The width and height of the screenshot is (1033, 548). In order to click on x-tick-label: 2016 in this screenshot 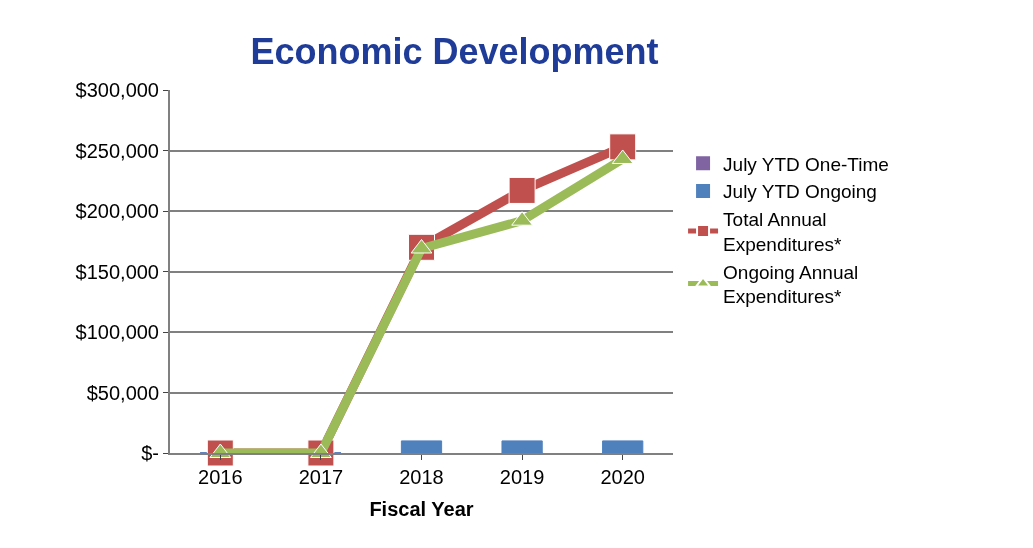, I will do `click(220, 477)`.